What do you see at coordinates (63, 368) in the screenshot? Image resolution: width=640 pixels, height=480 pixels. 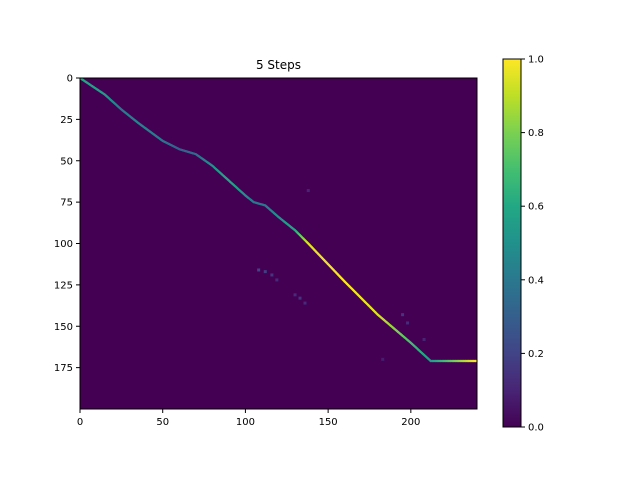 I see `y-tick-label: 175` at bounding box center [63, 368].